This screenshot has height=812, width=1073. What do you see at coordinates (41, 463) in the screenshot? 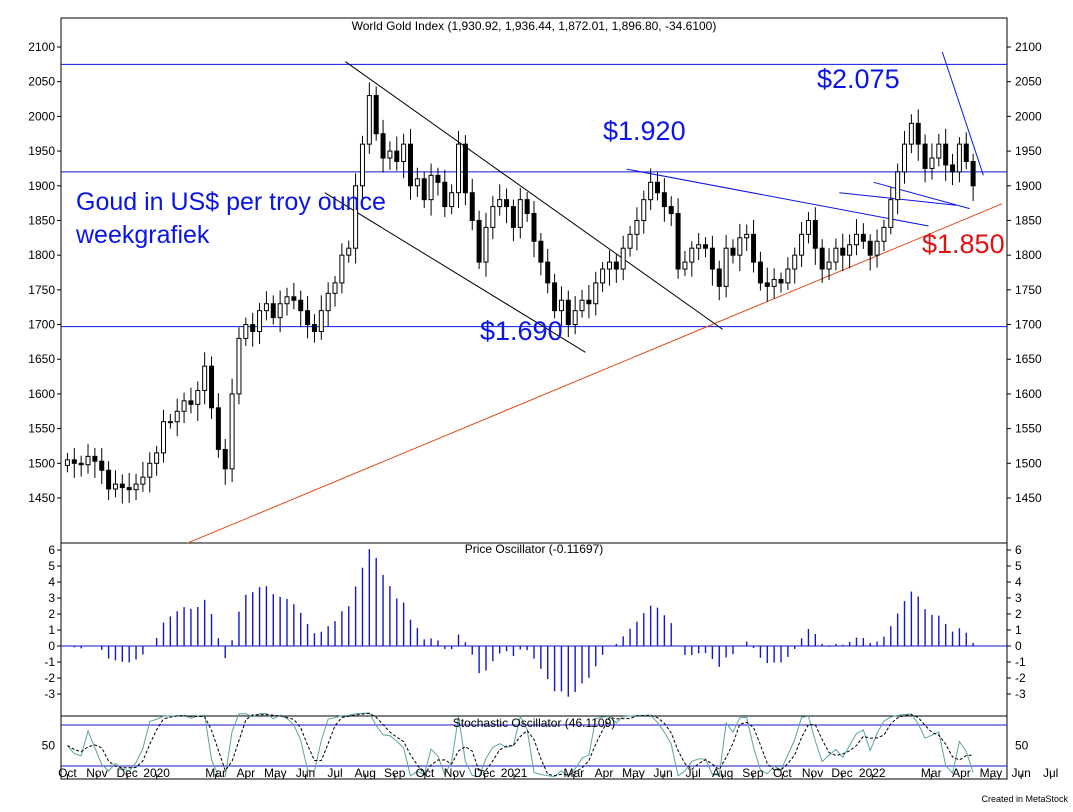
I see `price-tick-label-left: 1500` at bounding box center [41, 463].